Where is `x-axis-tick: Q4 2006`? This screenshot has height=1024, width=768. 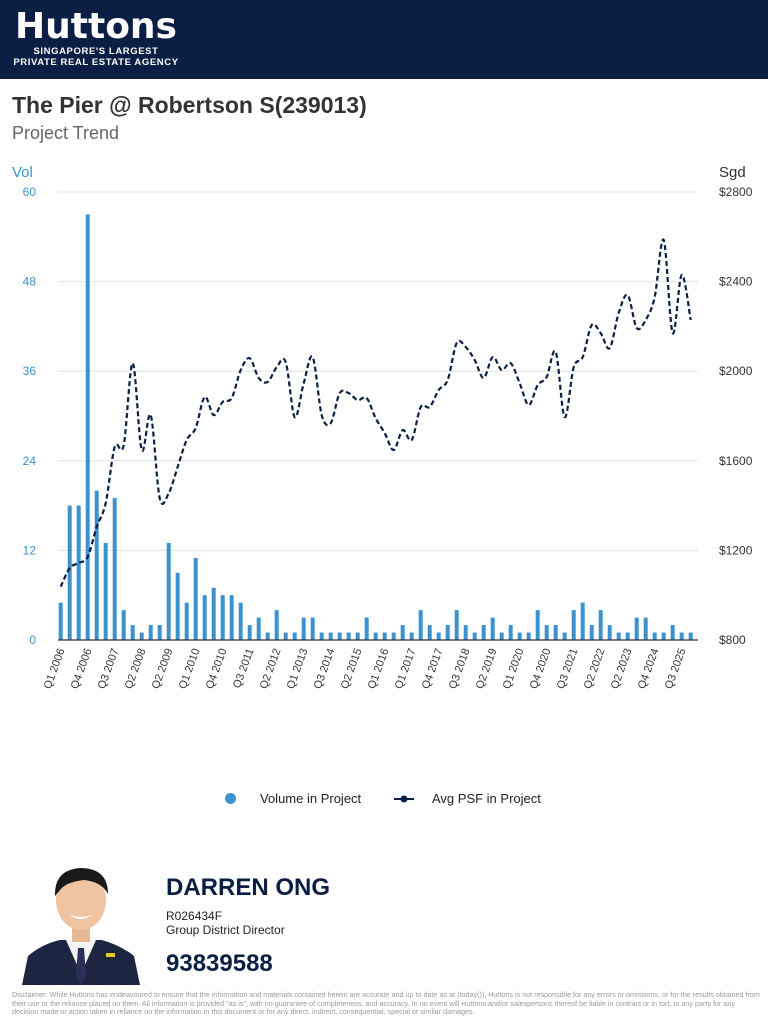
x-axis-tick: Q4 2006 is located at coordinates (82, 669).